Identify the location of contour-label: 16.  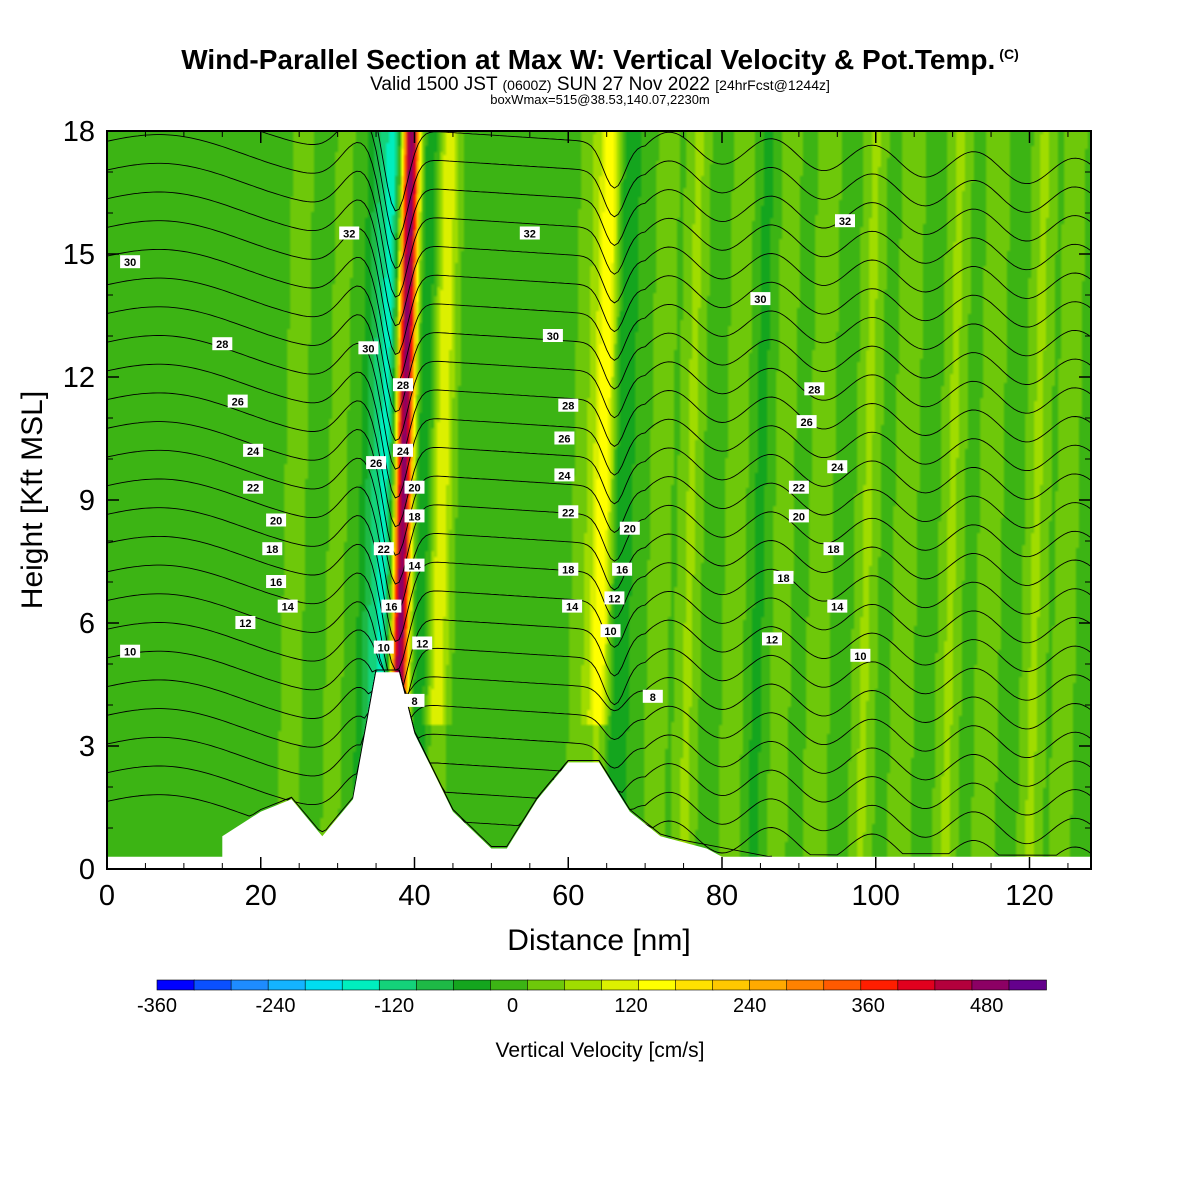
(391, 606).